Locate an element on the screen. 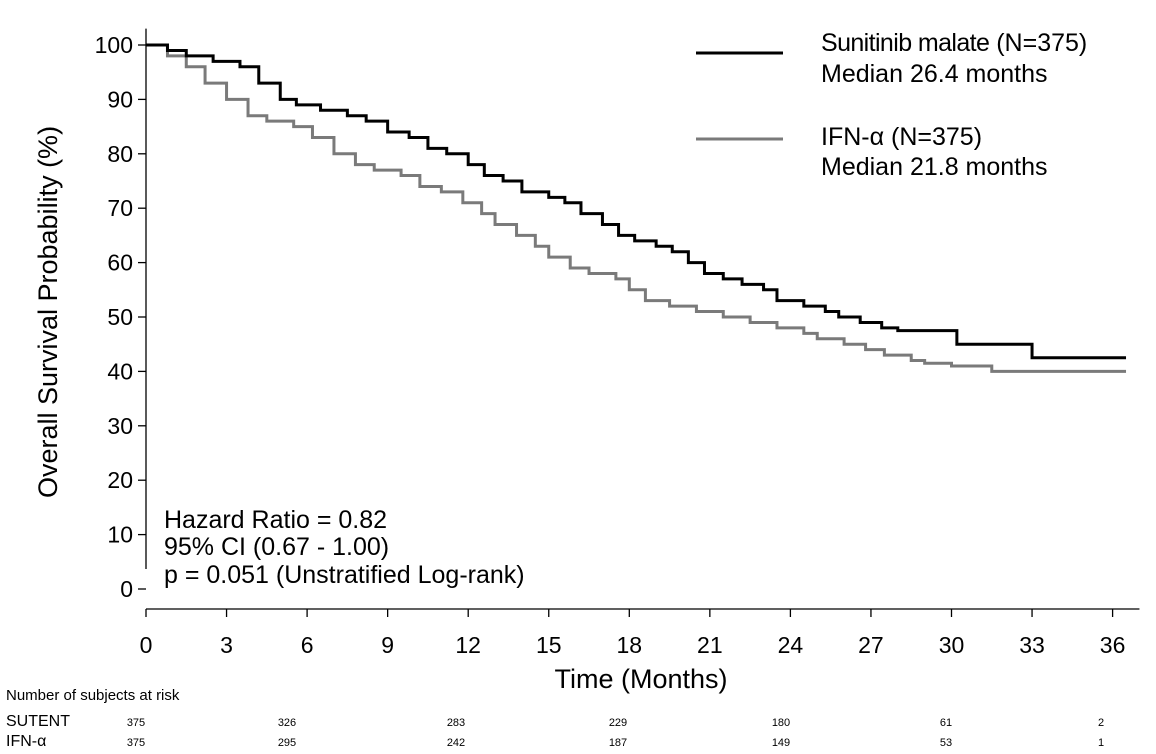 The height and width of the screenshot is (754, 1156). risk-row-label-ifn: IFN-α is located at coordinates (26, 741).